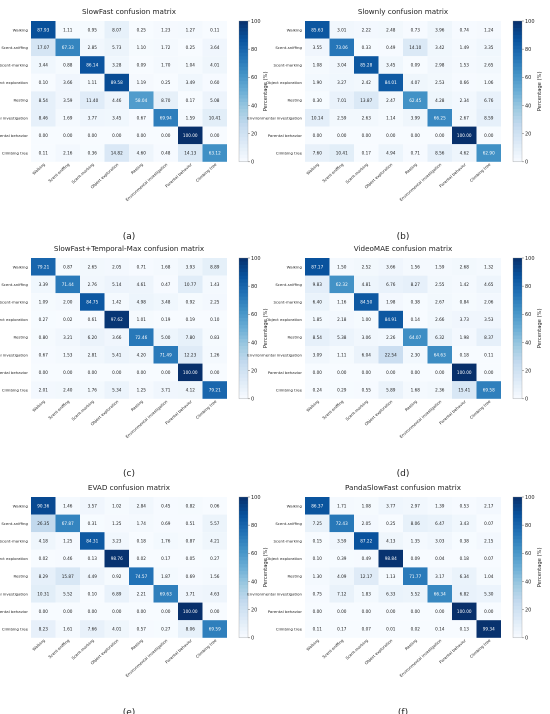 The height and width of the screenshot is (714, 550). Describe the element at coordinates (44, 558) in the screenshot. I see `cell-value-label: 0.02` at that location.